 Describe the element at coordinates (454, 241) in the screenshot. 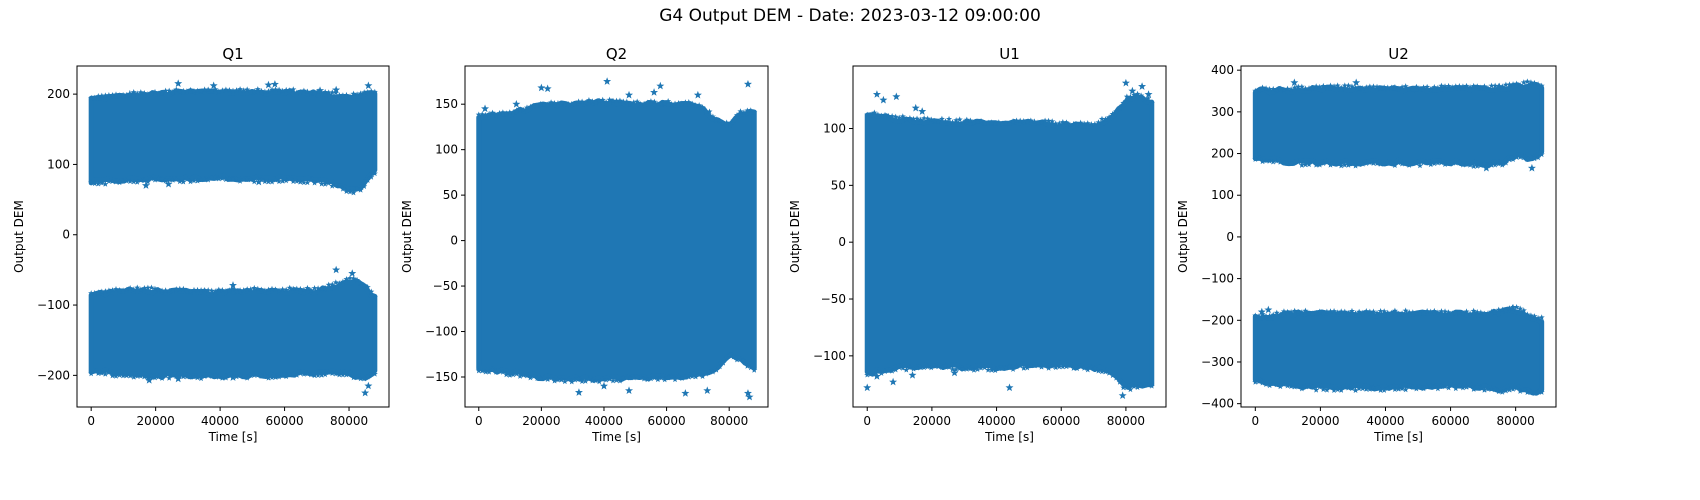

I see `y-tick-label: 0` at that location.